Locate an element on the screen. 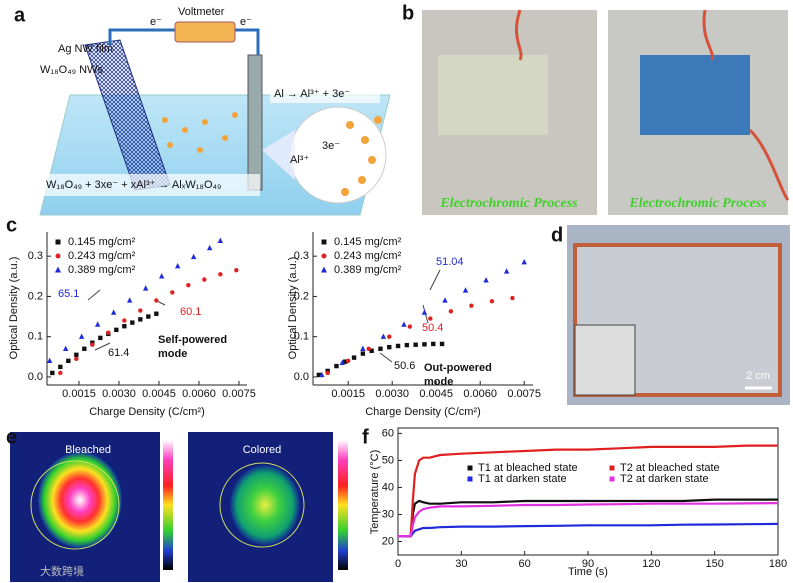 The width and height of the screenshot is (793, 583). legend-label: T2 at darken state is located at coordinates (664, 479).